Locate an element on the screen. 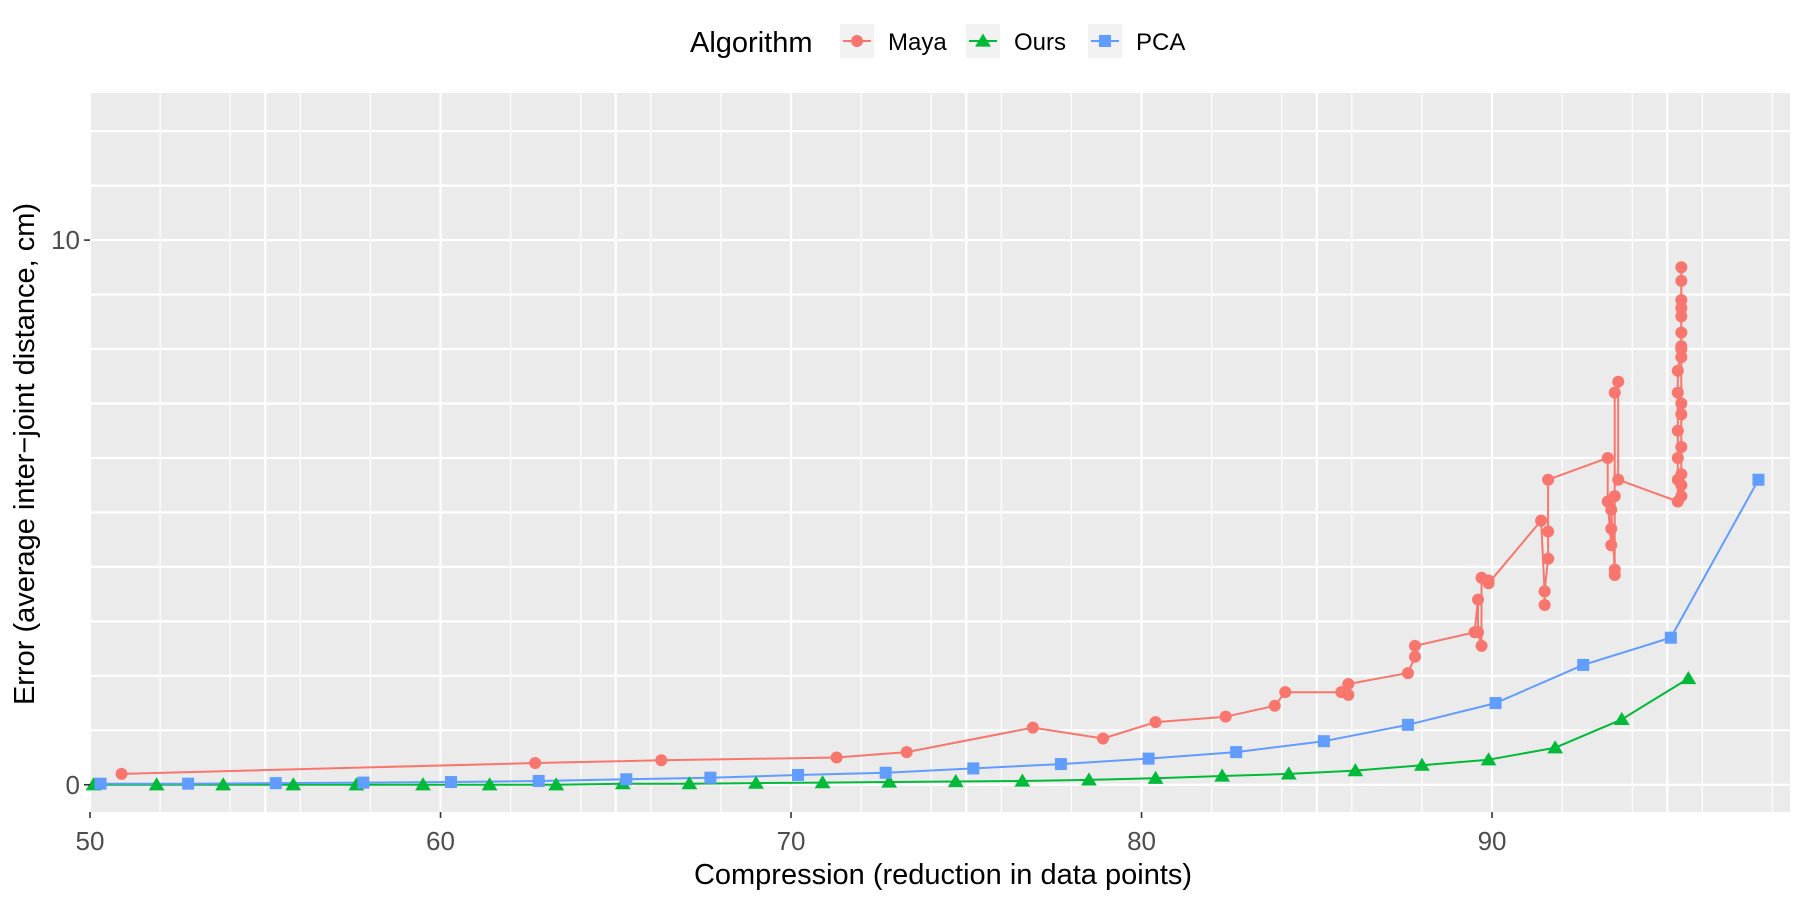 This screenshot has height=900, width=1800. ours-points is located at coordinates (891, 731).